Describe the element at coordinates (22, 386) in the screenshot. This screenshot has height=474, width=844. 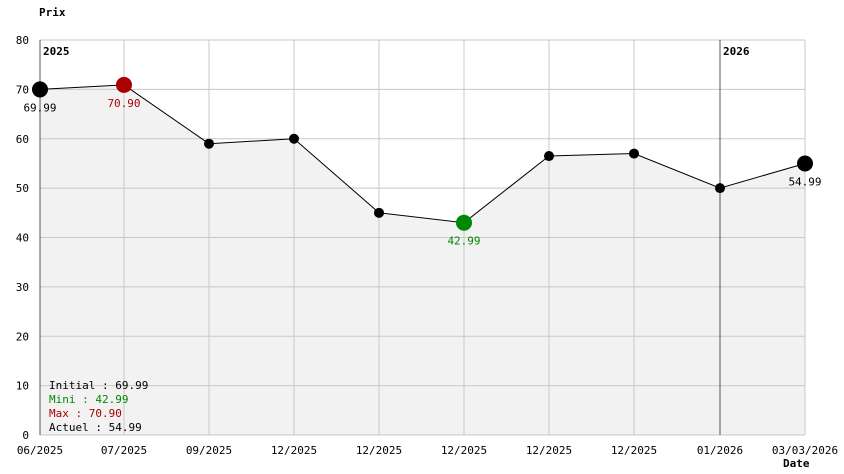
I see `y-tick-label: 10` at that location.